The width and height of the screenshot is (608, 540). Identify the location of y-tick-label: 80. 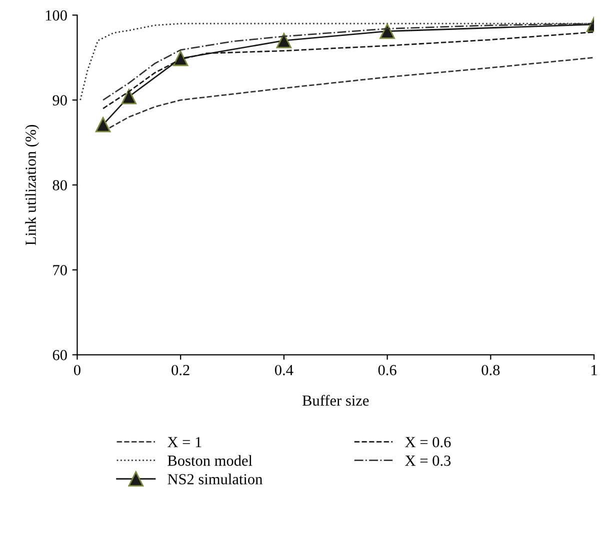
(59, 185).